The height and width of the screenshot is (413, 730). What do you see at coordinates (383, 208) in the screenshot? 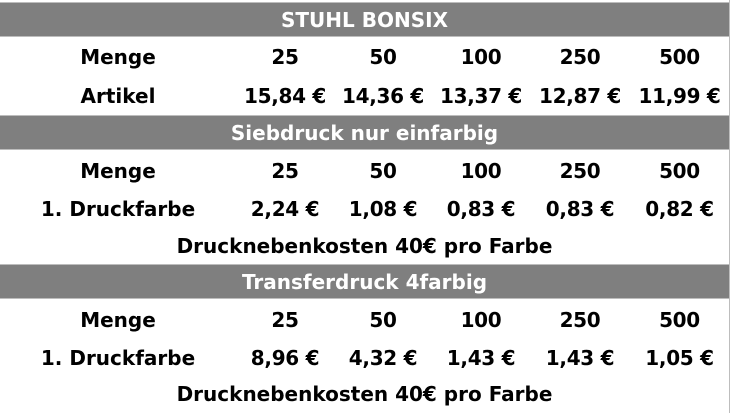
I see `cell: 1,08 €` at bounding box center [383, 208].